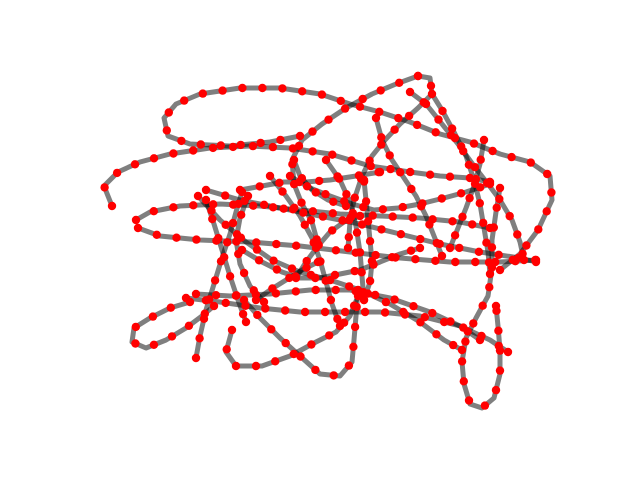 The image size is (640, 480). Describe the element at coordinates (337, 245) in the screenshot. I see `graph-edge` at that location.